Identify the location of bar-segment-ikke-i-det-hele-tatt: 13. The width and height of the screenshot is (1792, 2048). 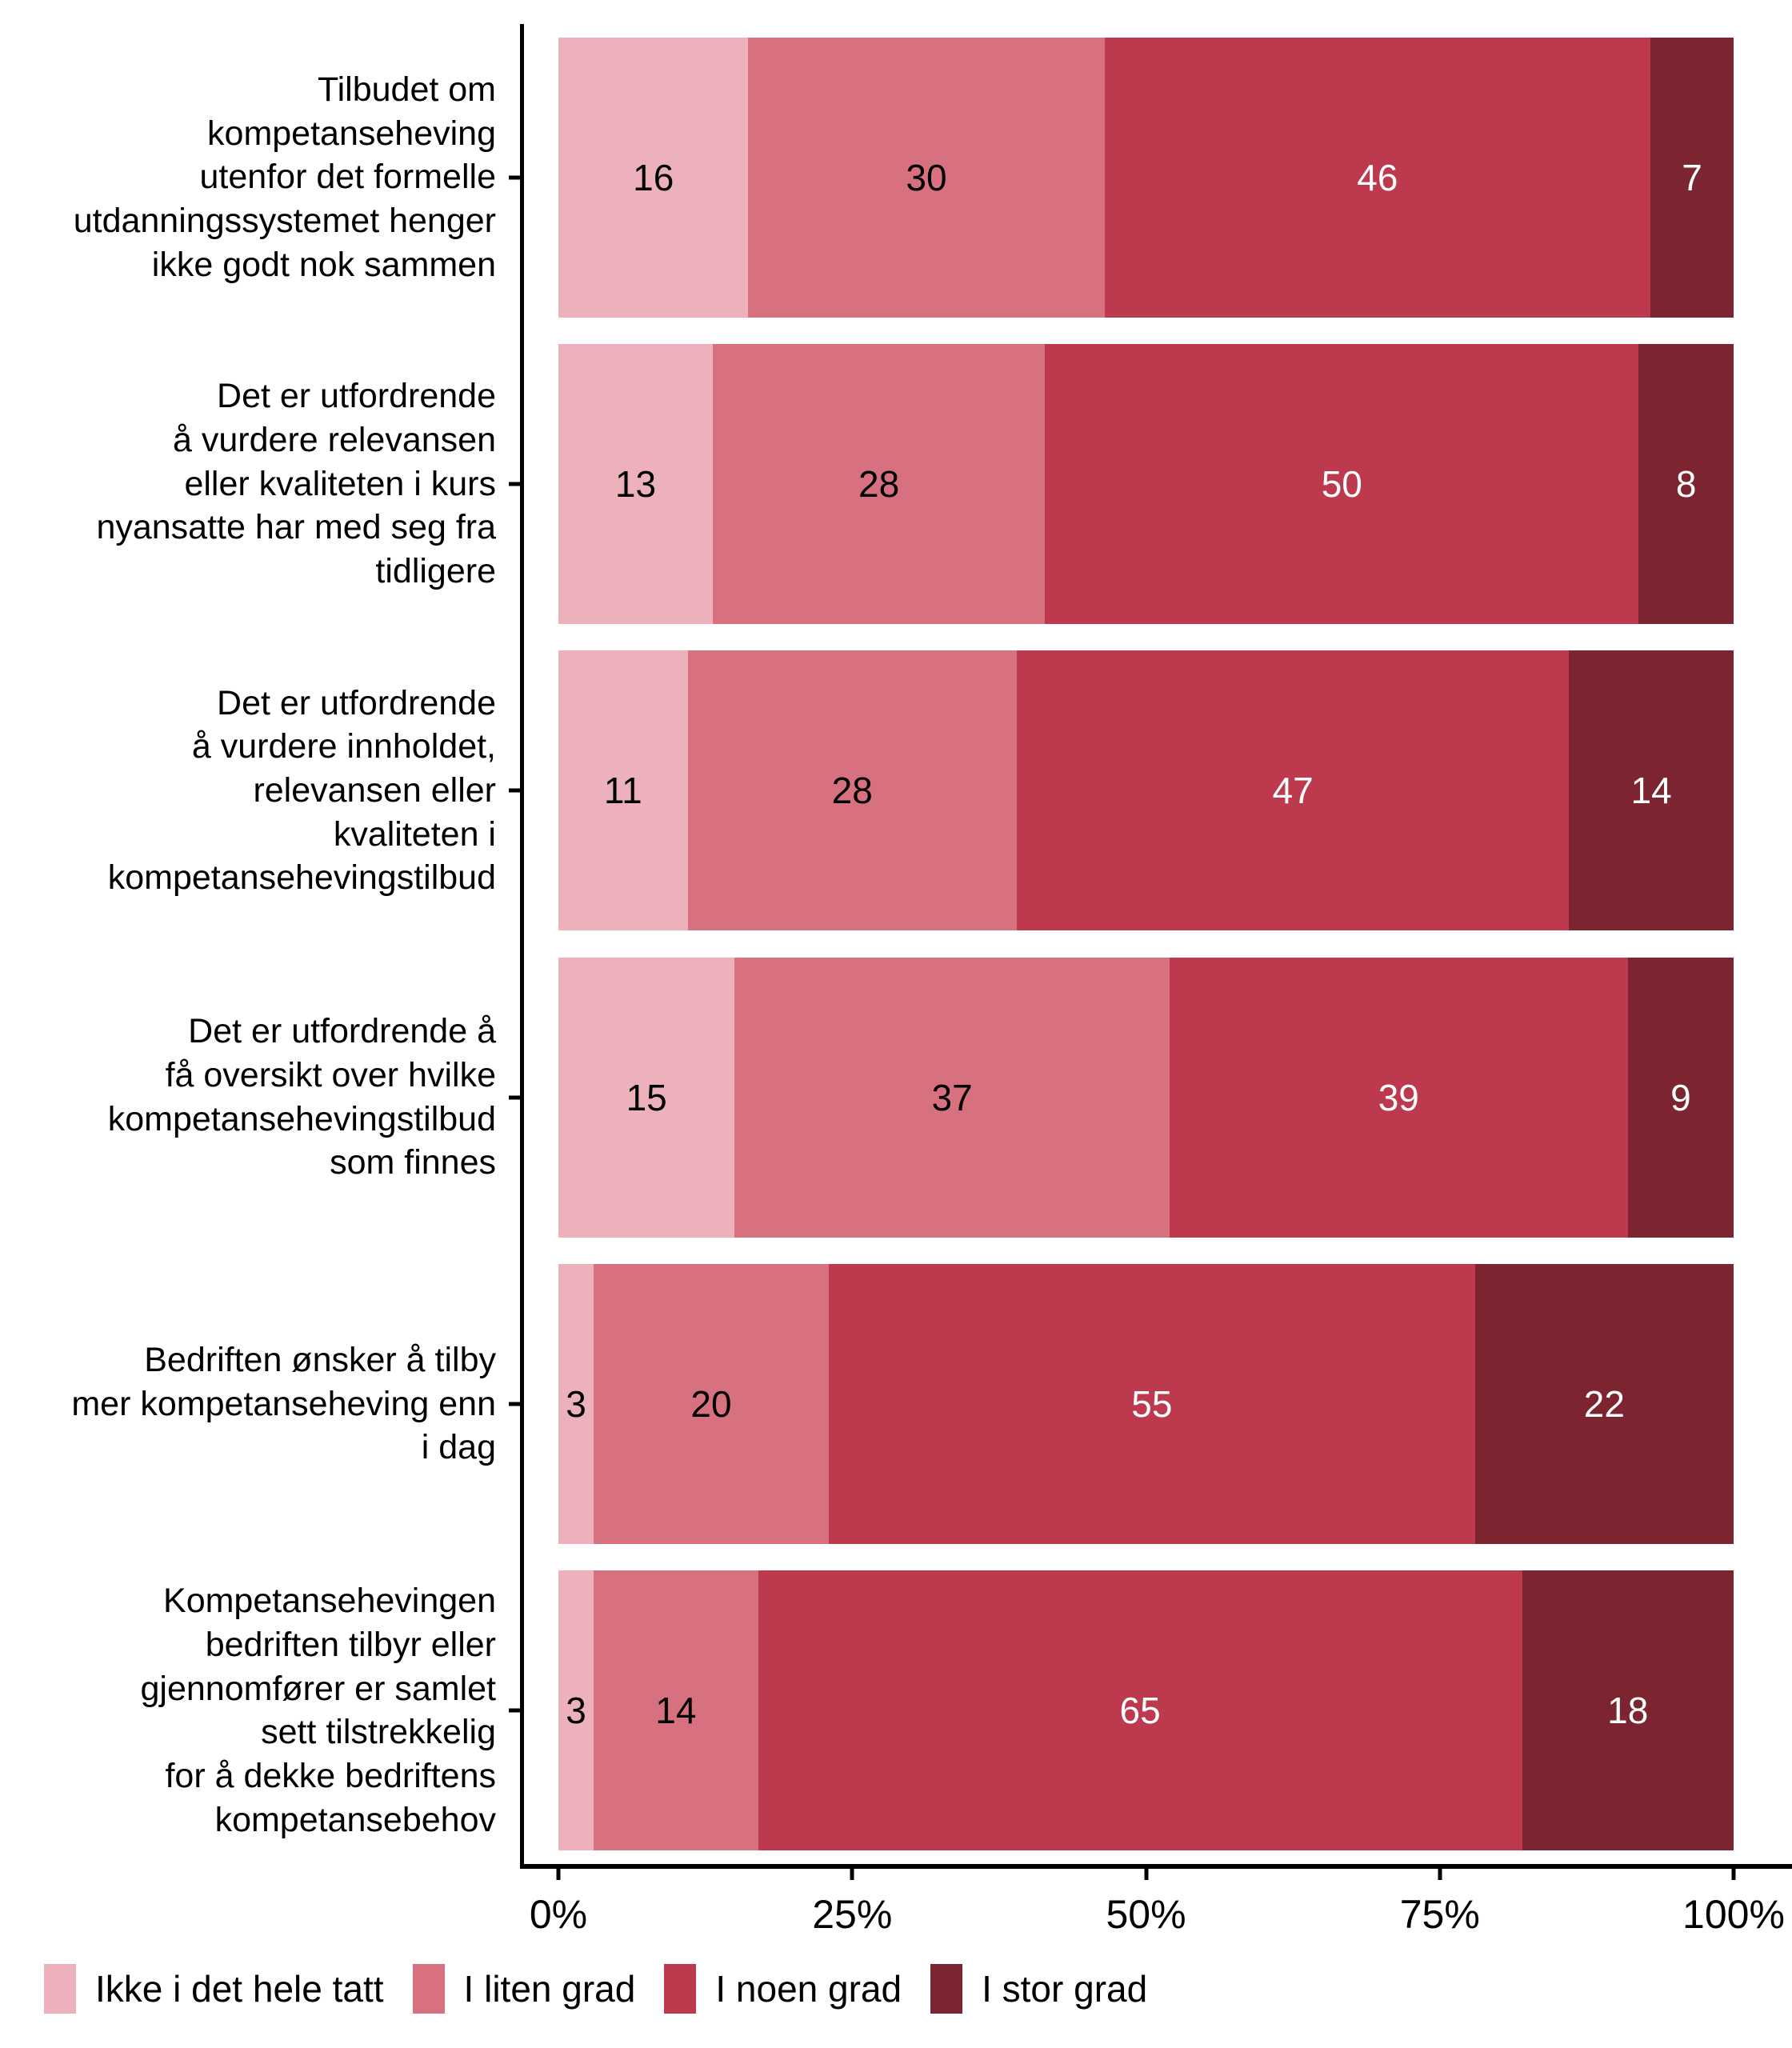
(635, 483).